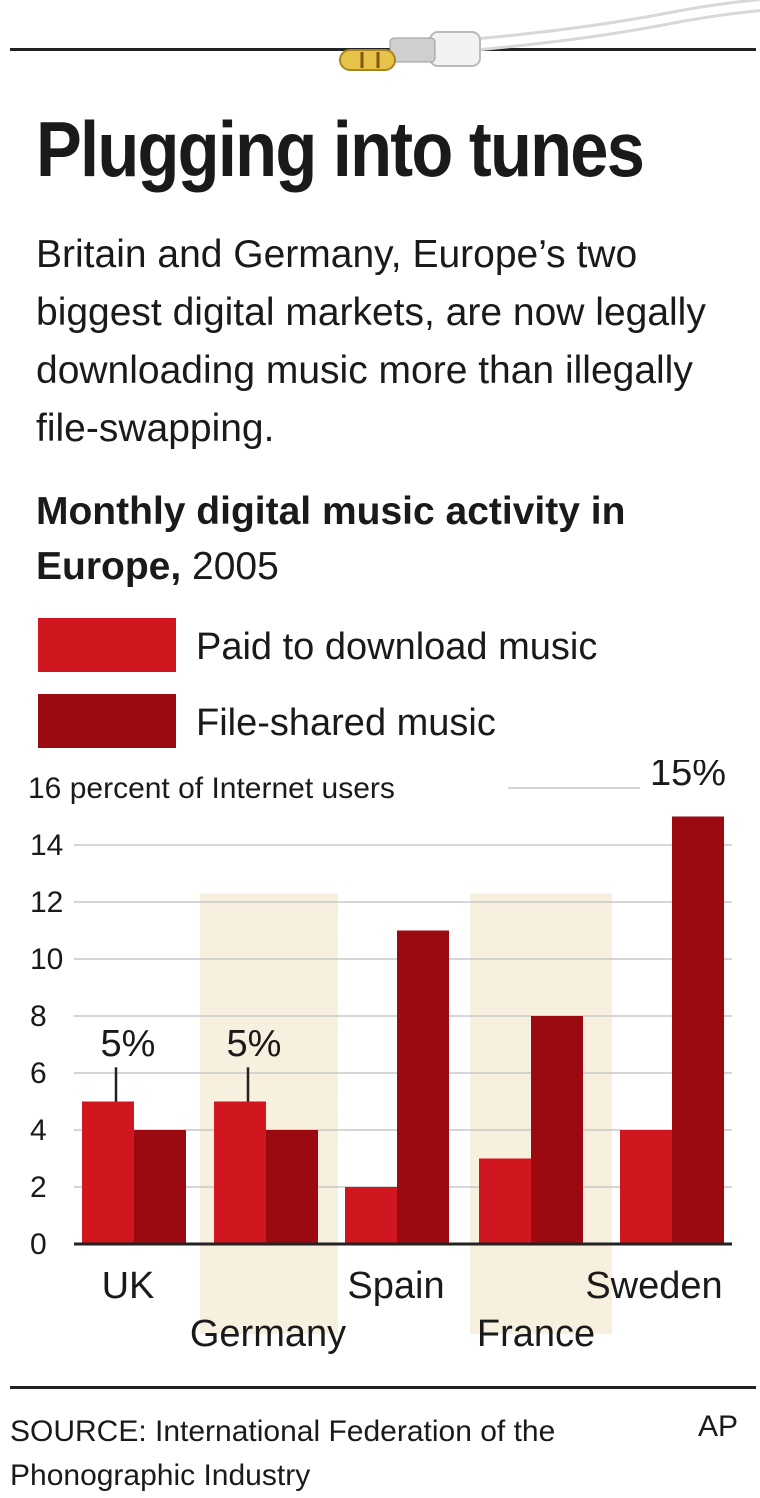  What do you see at coordinates (397, 647) in the screenshot?
I see `legend-label-paid: Paid to download music` at bounding box center [397, 647].